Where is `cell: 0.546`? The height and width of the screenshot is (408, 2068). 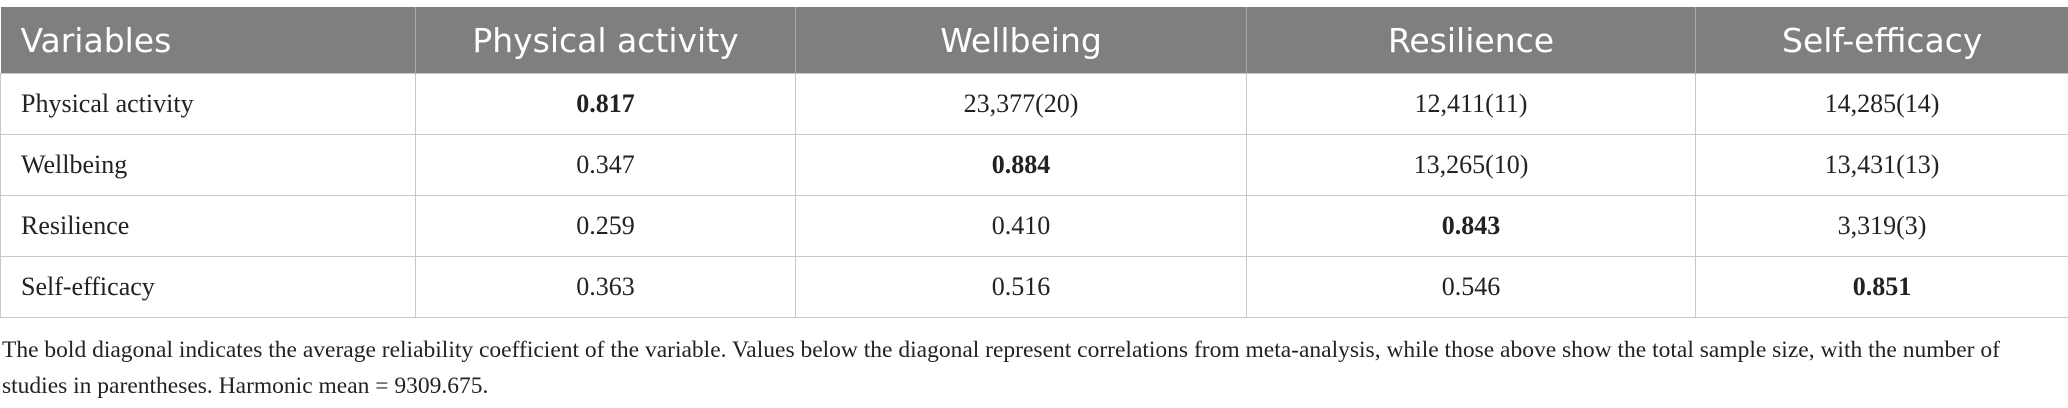 cell: 0.546 is located at coordinates (1471, 287).